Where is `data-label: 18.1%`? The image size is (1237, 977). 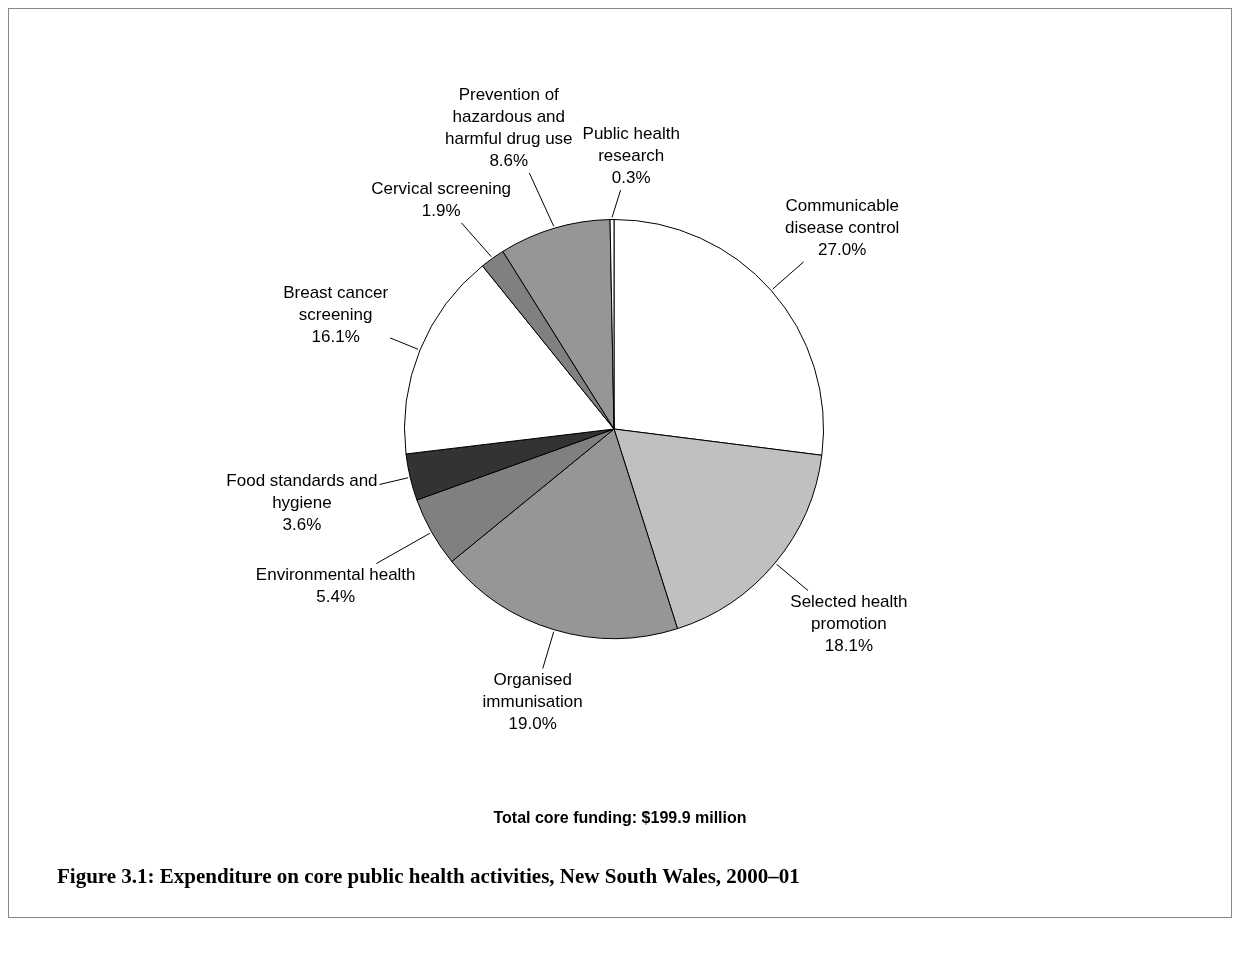 data-label: 18.1% is located at coordinates (848, 646).